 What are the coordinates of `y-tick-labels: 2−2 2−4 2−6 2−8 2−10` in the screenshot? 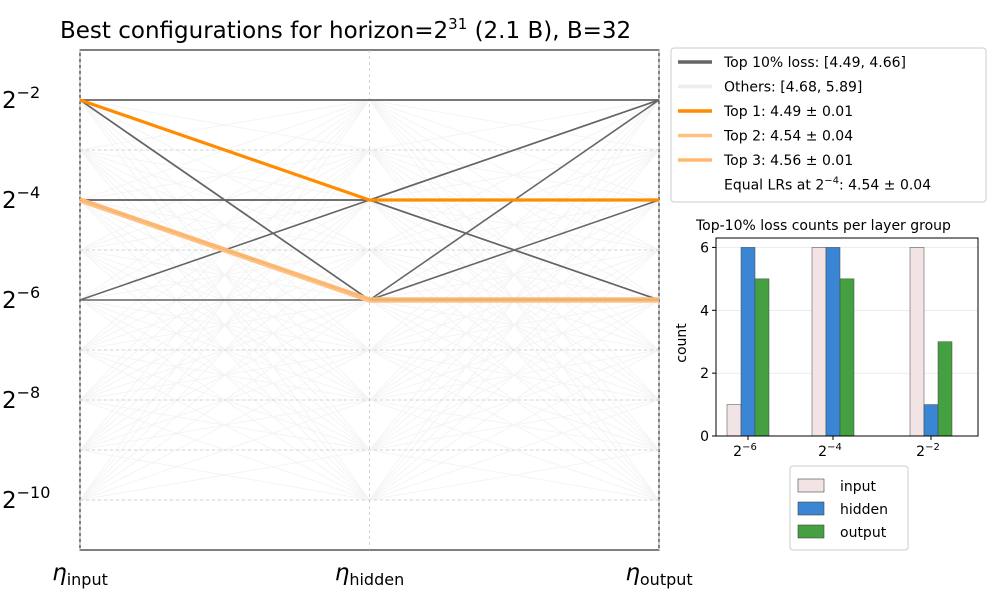 It's located at (26, 298).